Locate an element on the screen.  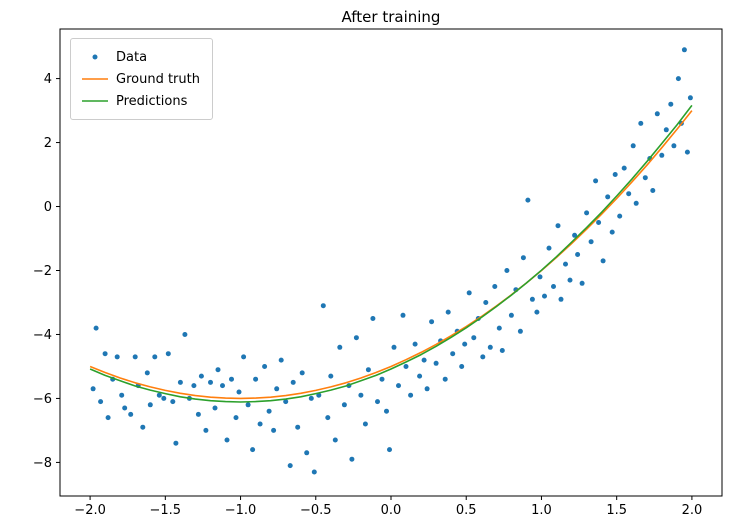
legend-line-icon is located at coordinates (95, 101).